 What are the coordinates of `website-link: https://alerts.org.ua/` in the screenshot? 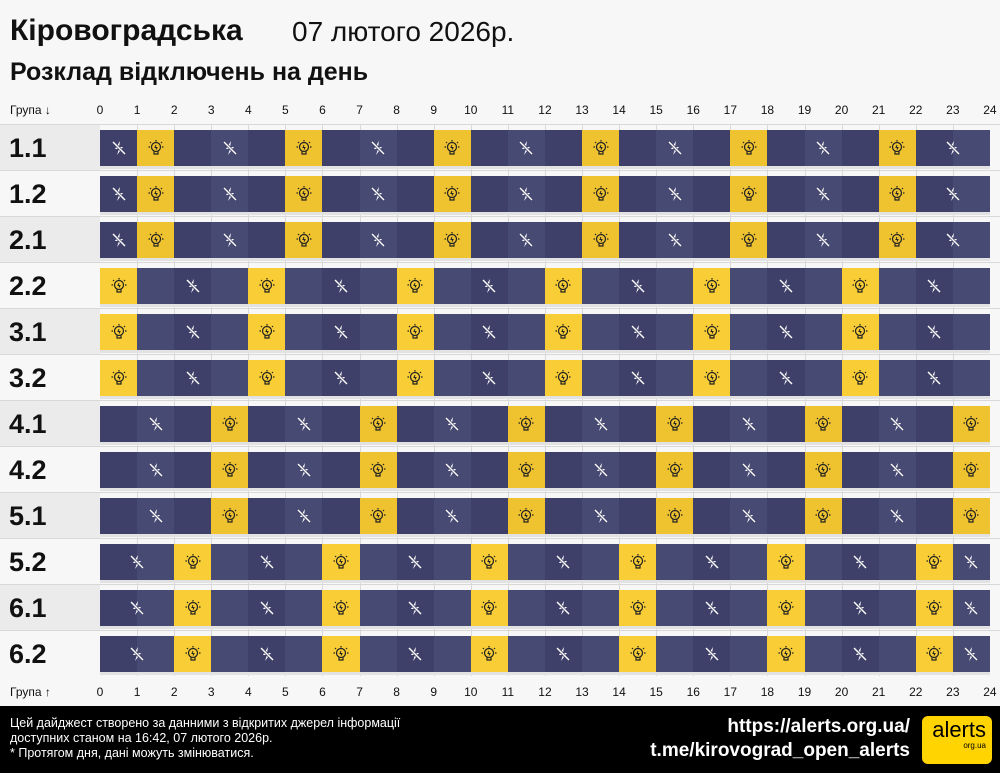 It's located at (818, 726).